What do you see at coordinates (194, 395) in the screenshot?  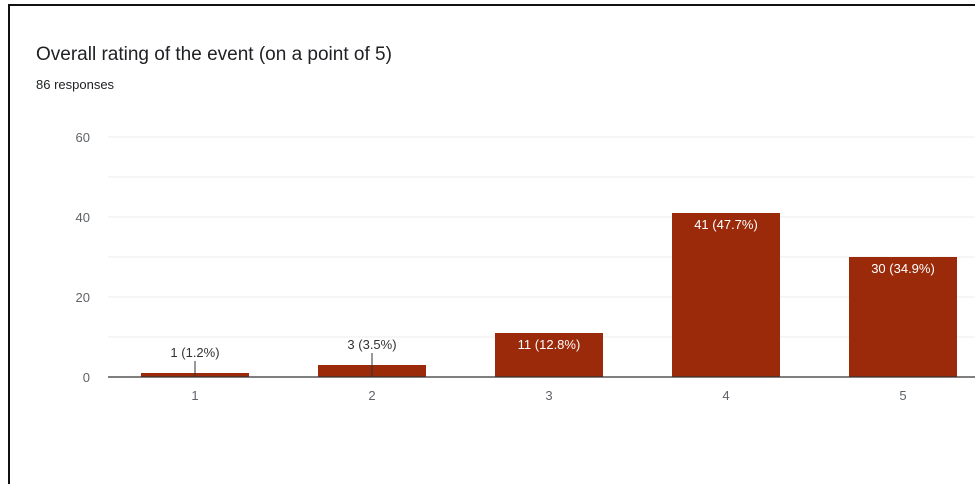 I see `x-tick-label: 1` at bounding box center [194, 395].